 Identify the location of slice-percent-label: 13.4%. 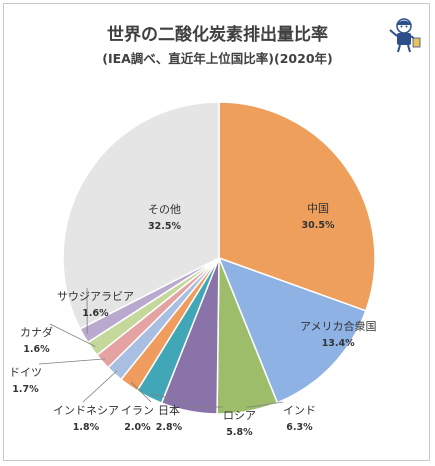
(338, 343).